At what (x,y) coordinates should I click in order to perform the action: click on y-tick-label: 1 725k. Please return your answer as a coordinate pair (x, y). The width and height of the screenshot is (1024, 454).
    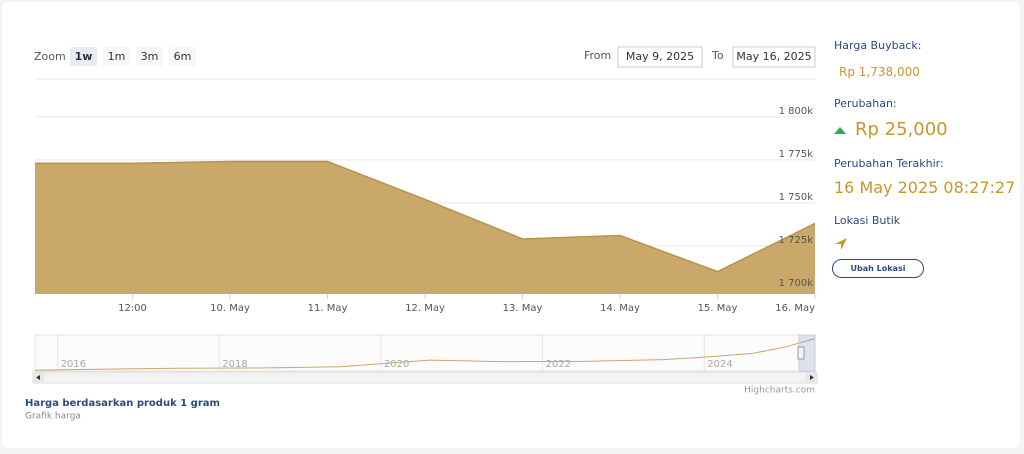
    Looking at the image, I should click on (796, 240).